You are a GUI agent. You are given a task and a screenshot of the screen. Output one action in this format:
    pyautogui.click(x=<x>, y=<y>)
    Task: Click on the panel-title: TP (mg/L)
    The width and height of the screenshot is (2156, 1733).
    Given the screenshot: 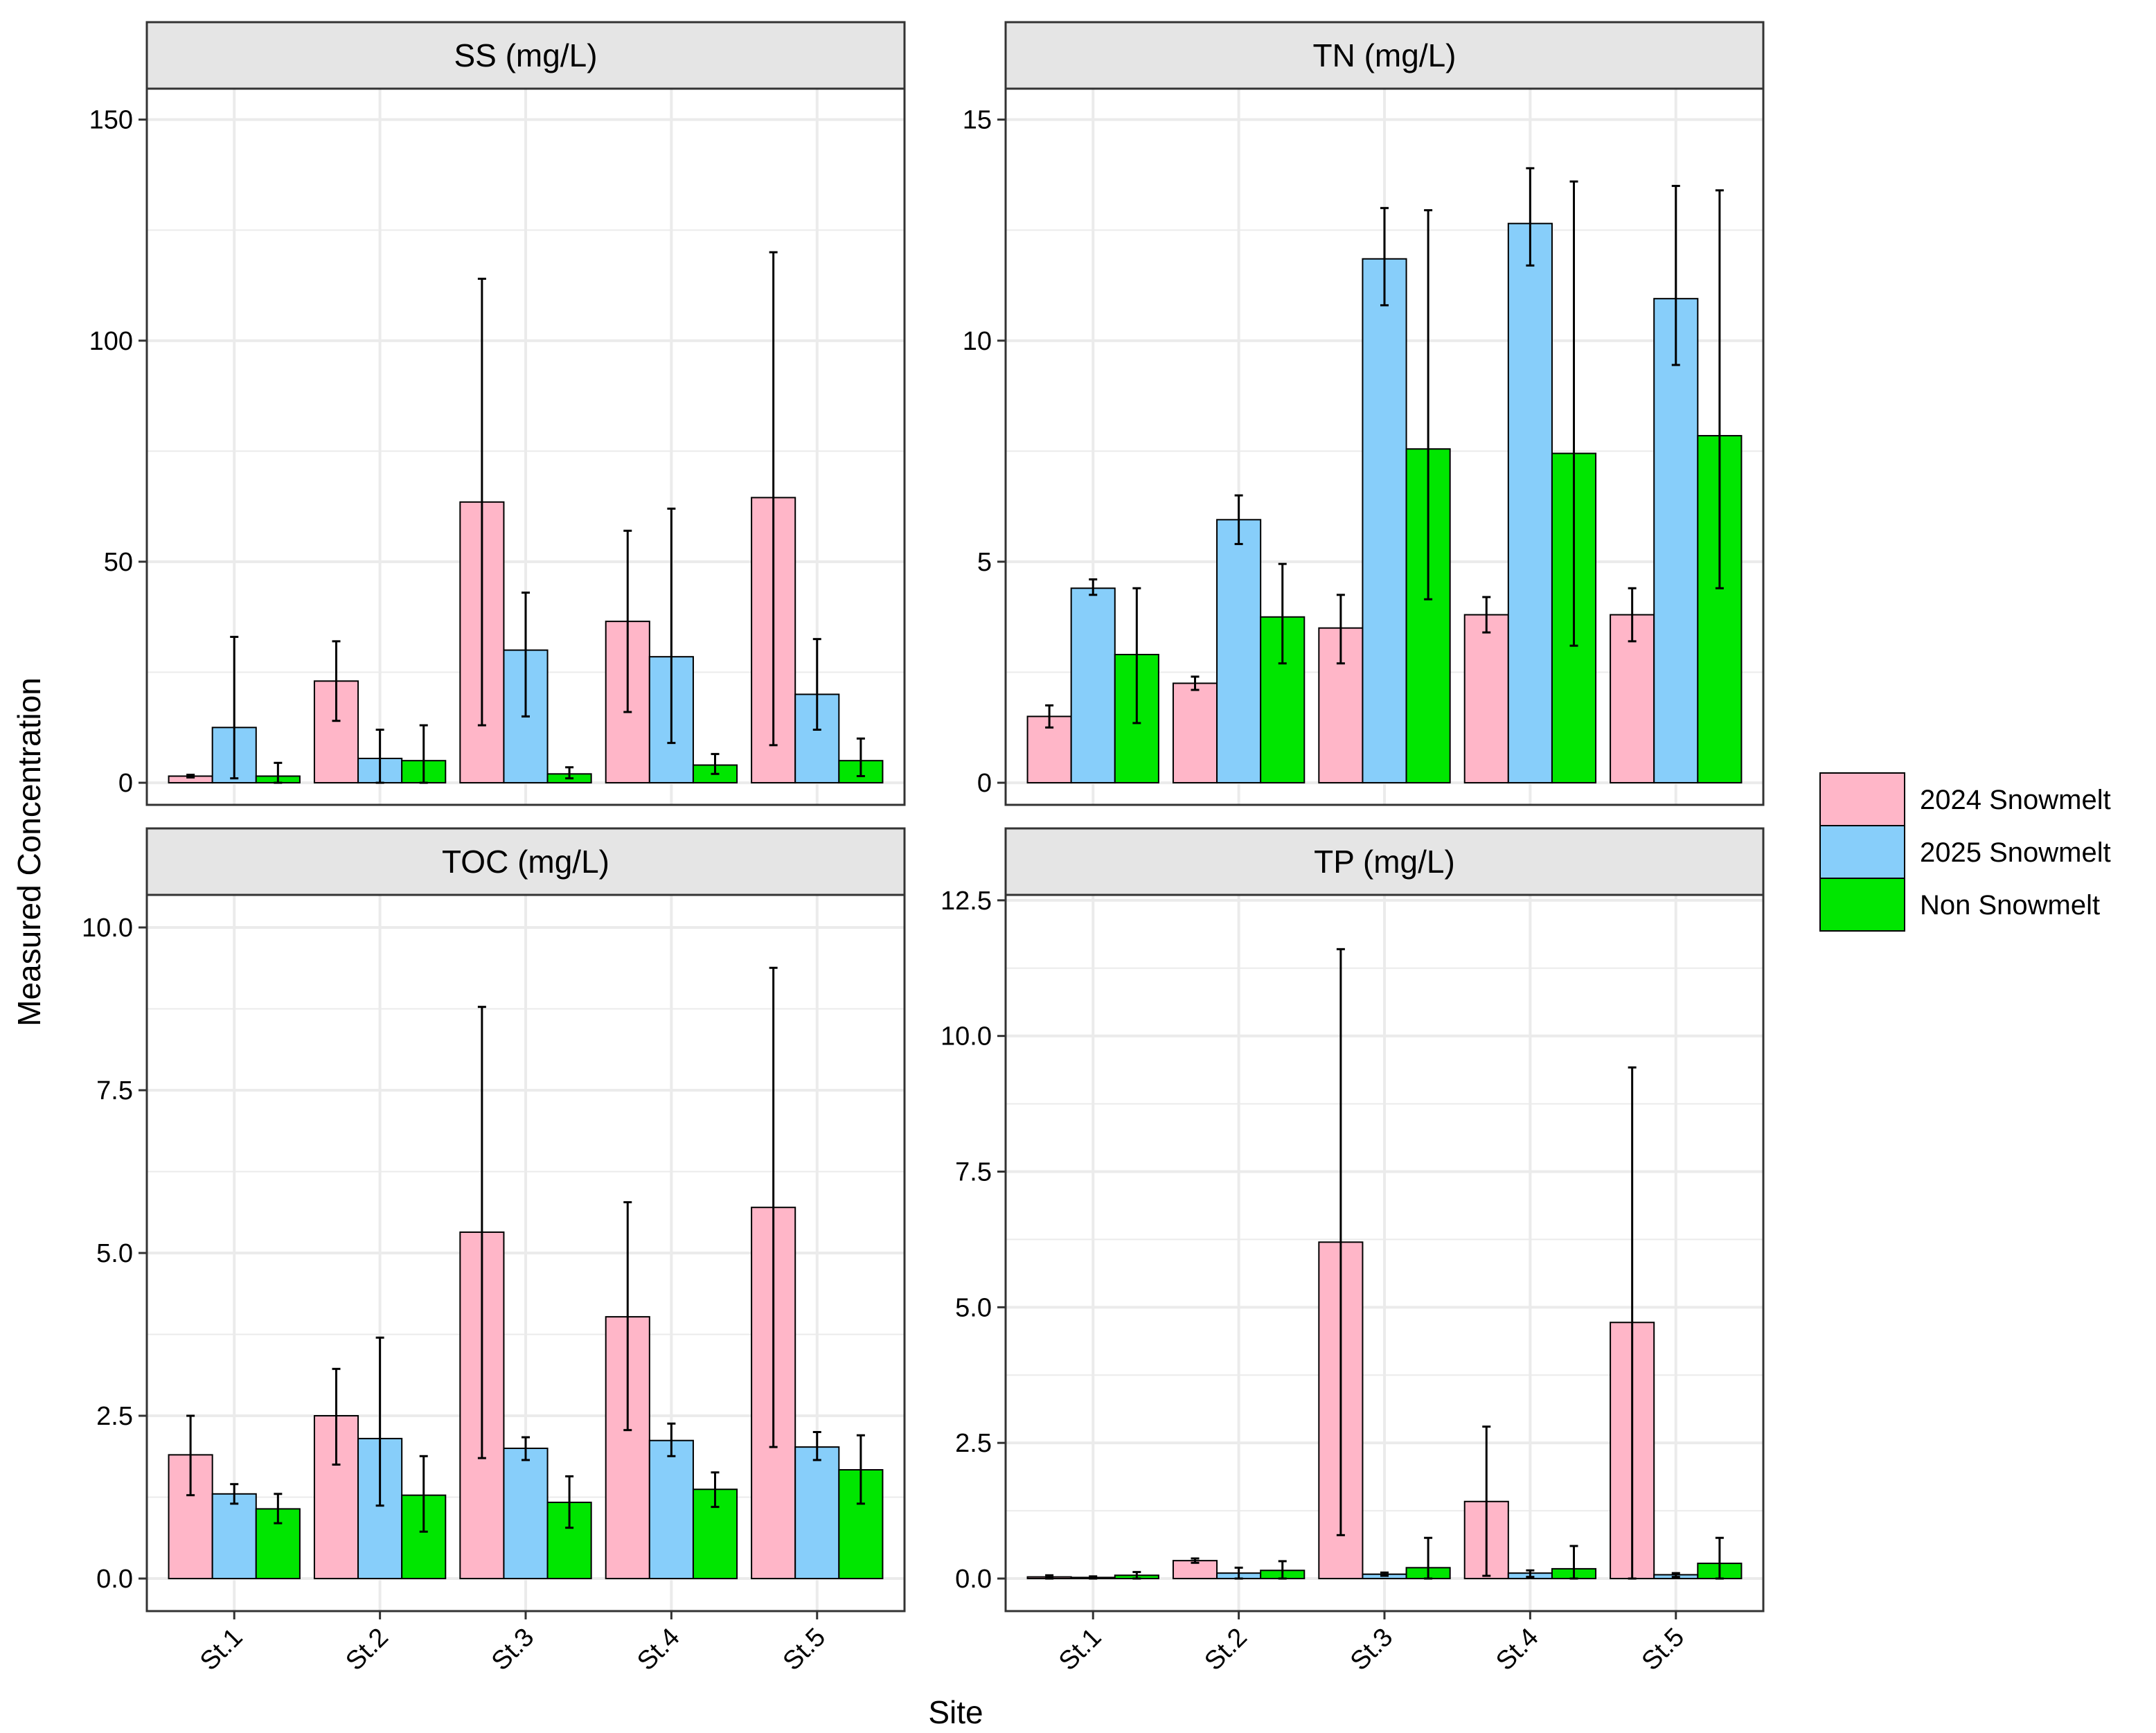 What is the action you would take?
    pyautogui.click(x=1385, y=862)
    